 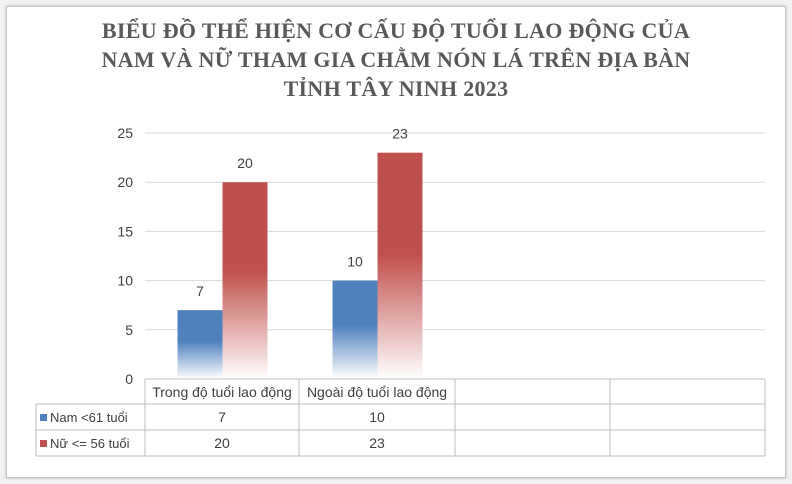 I want to click on y-tick-label: 25, so click(x=125, y=133).